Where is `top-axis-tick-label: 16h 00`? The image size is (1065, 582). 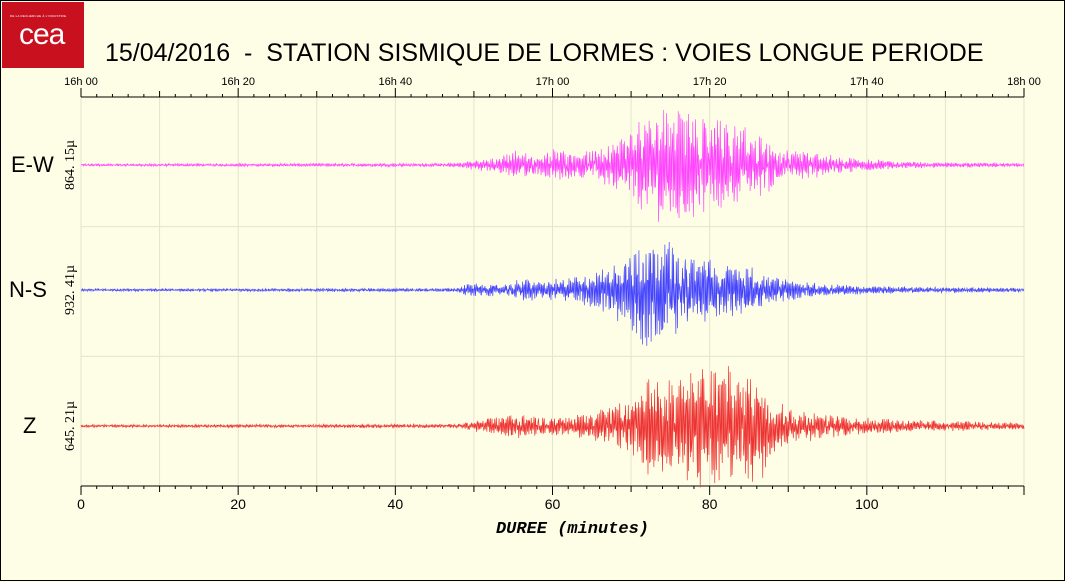 top-axis-tick-label: 16h 00 is located at coordinates (81, 82).